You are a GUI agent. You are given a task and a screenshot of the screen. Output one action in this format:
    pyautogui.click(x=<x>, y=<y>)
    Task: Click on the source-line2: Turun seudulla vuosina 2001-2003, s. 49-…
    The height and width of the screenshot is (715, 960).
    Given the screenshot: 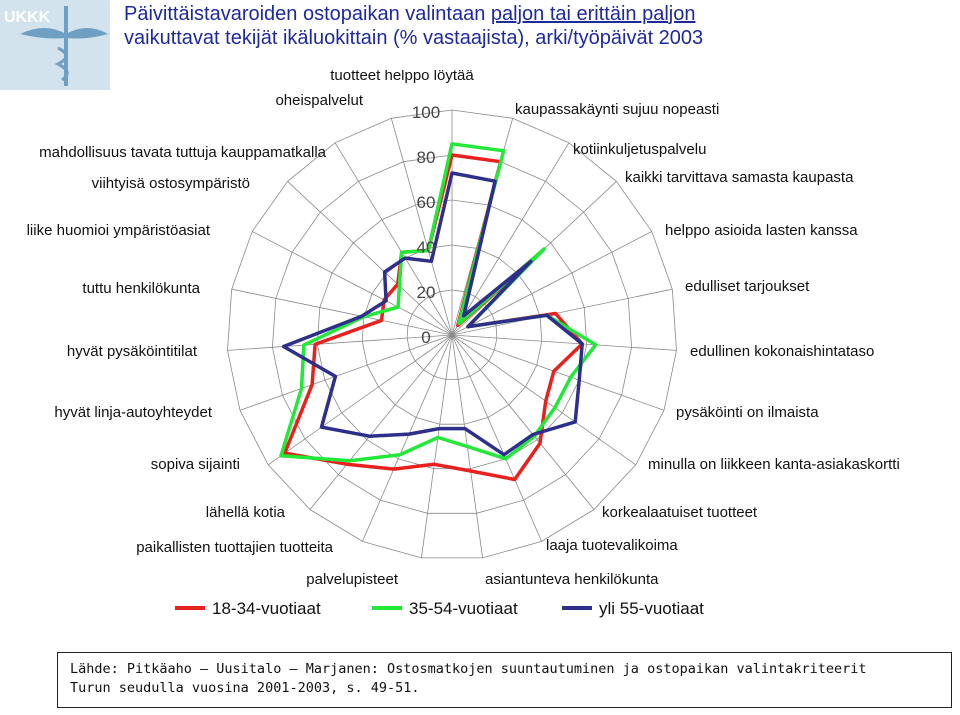 What is the action you would take?
    pyautogui.click(x=245, y=688)
    